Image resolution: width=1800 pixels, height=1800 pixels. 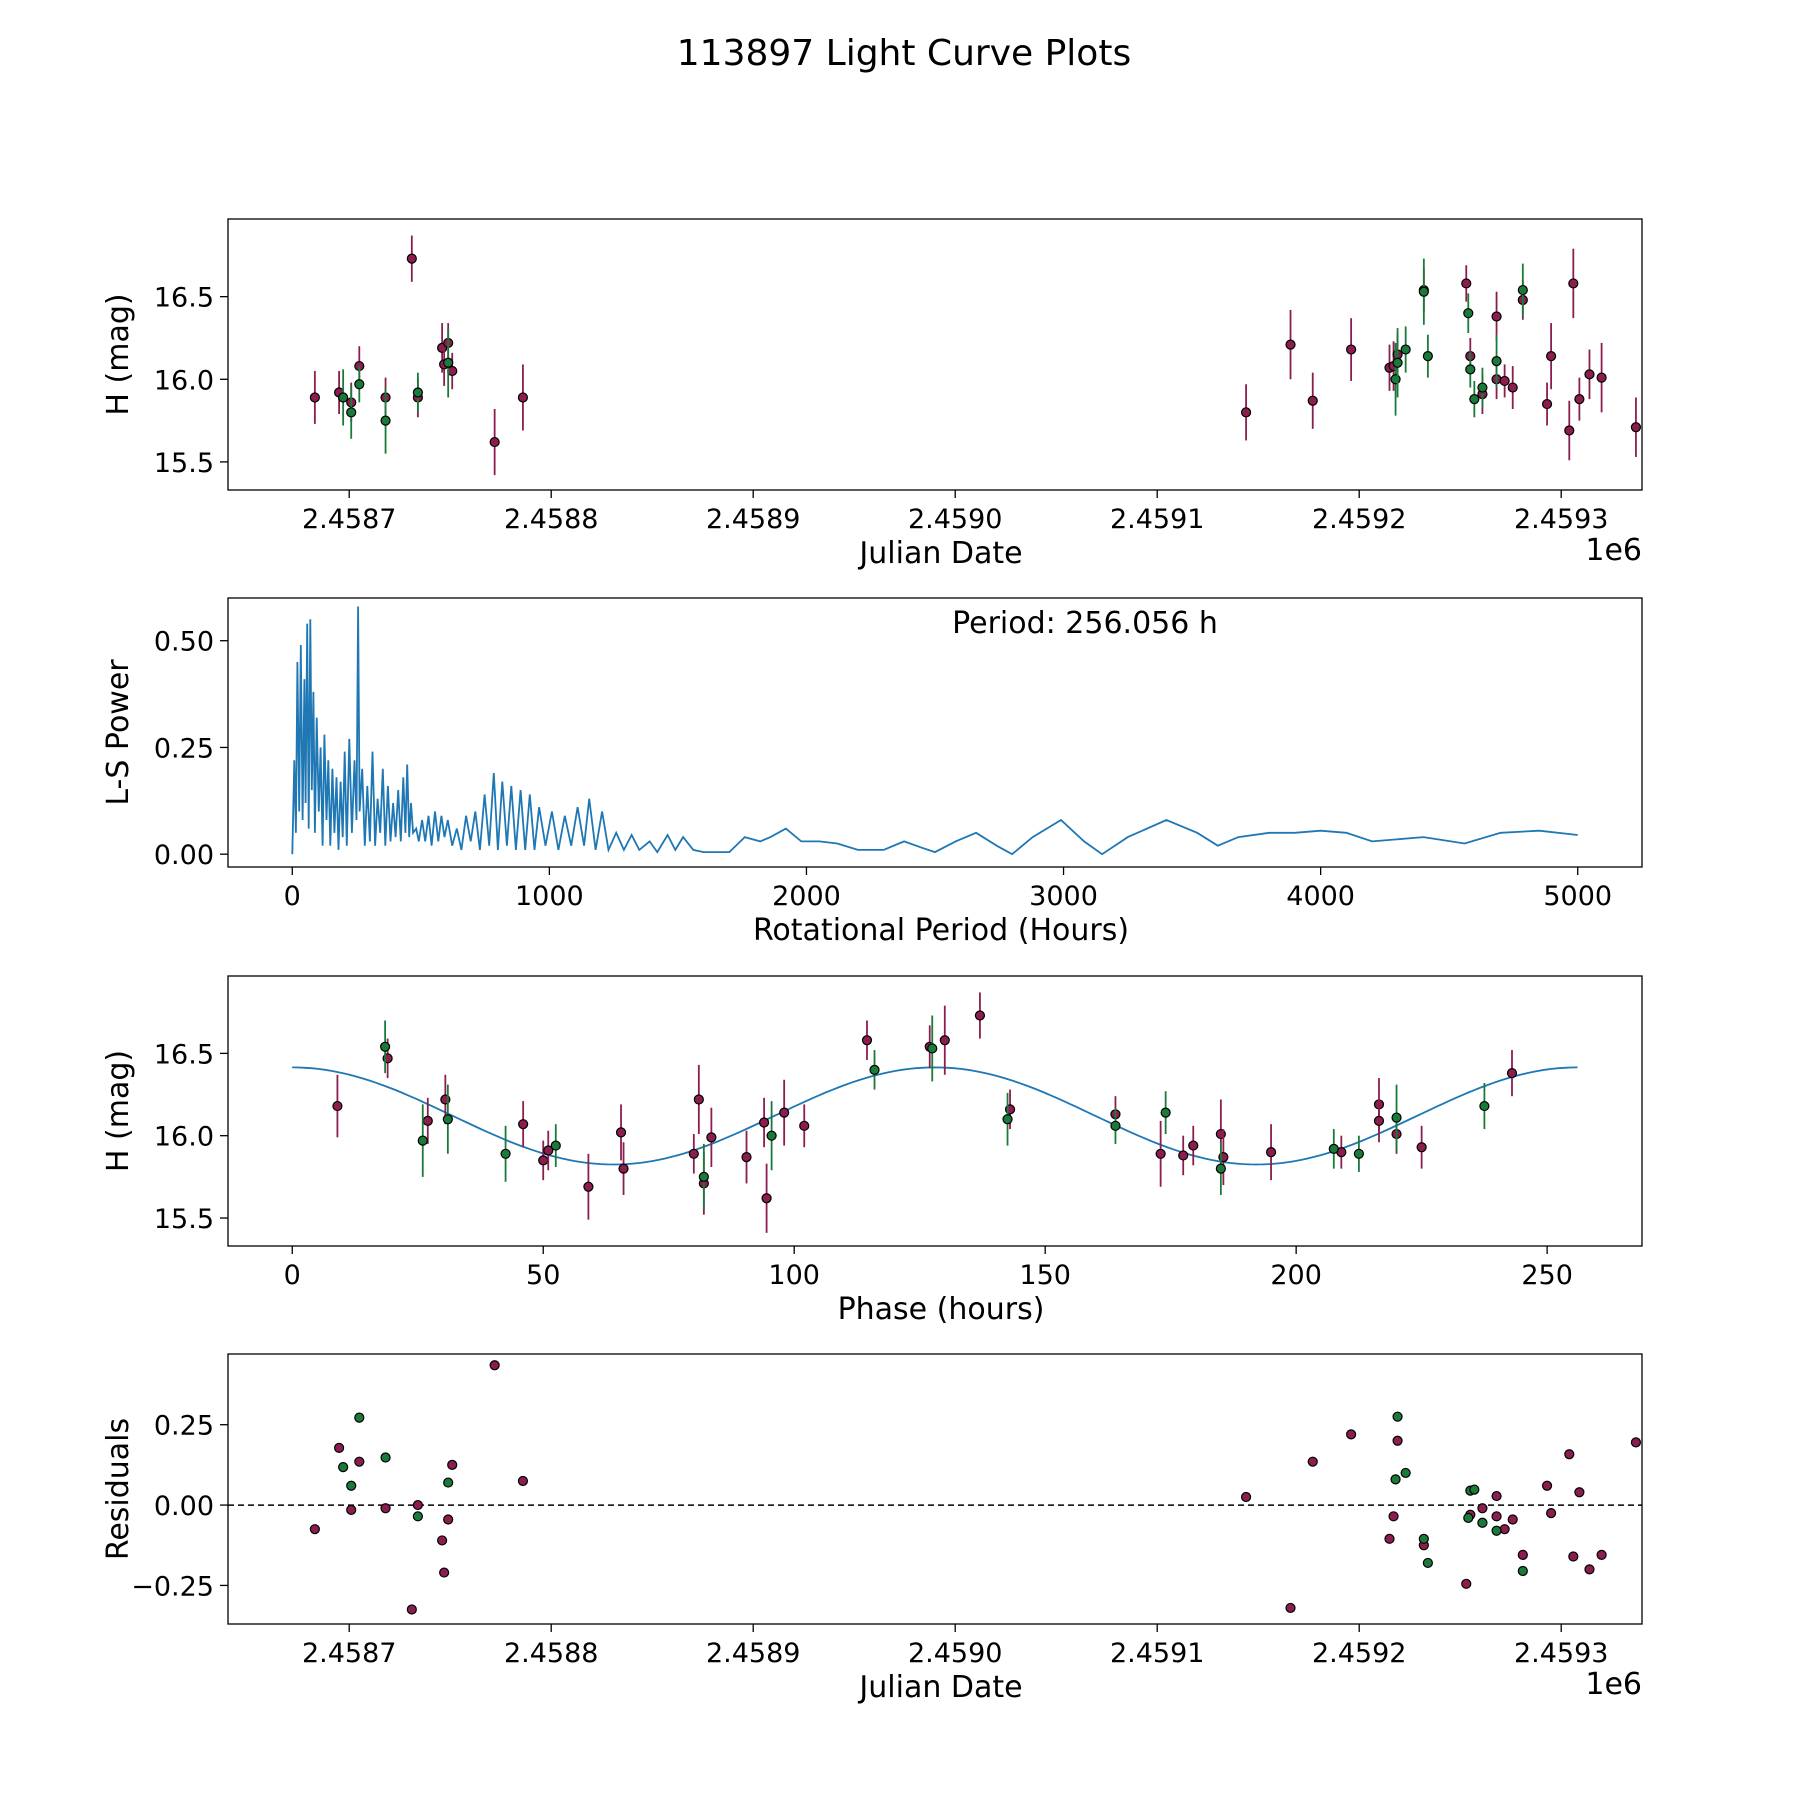 What do you see at coordinates (794, 1275) in the screenshot?
I see `x-tick-label: 100` at bounding box center [794, 1275].